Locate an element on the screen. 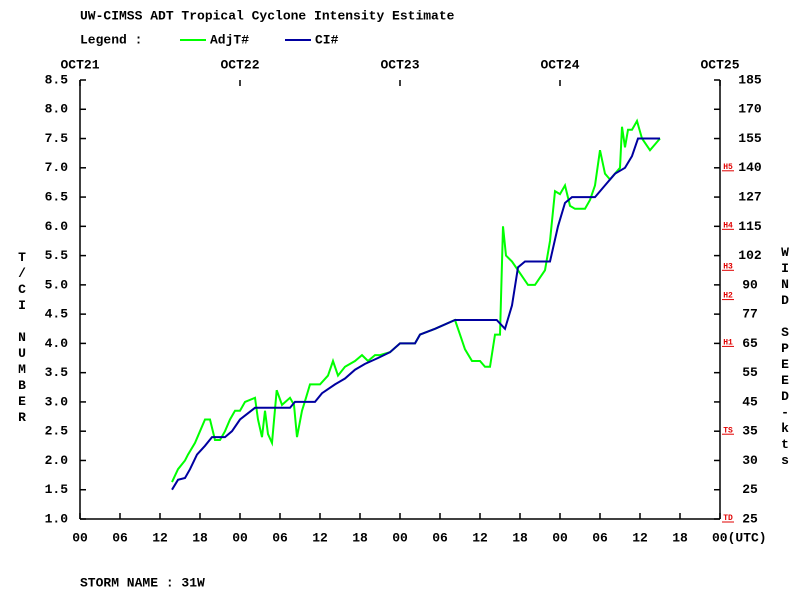 The height and width of the screenshot is (600, 800). y2-tick-label: 185 is located at coordinates (750, 79).